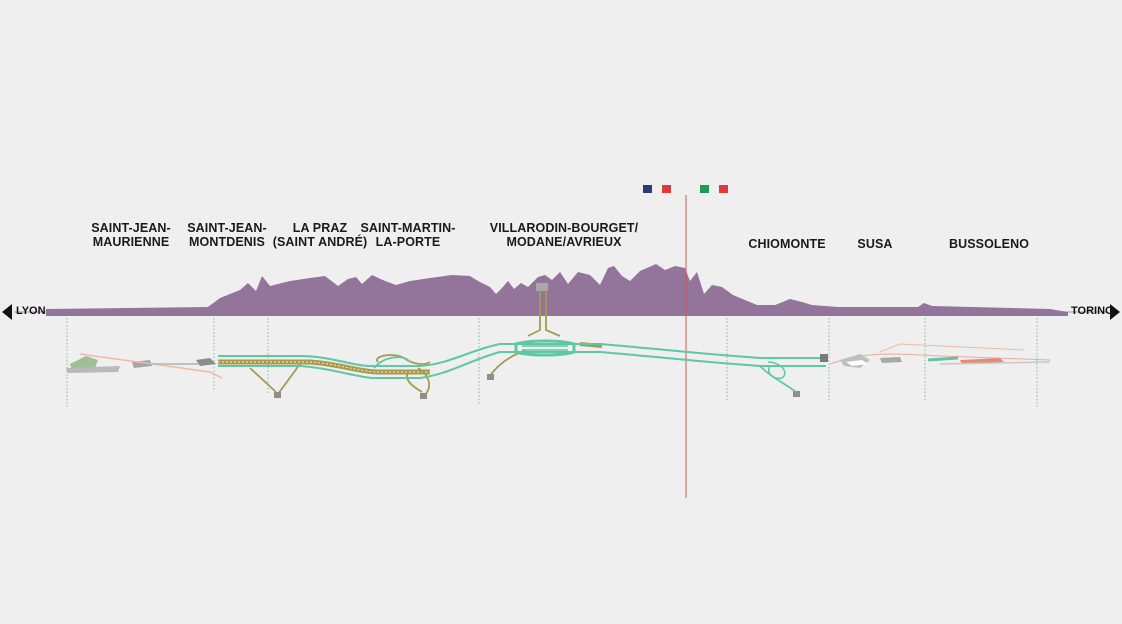 This screenshot has height=624, width=1122. Describe the element at coordinates (666, 189) in the screenshot. I see `france-flag-red` at that location.